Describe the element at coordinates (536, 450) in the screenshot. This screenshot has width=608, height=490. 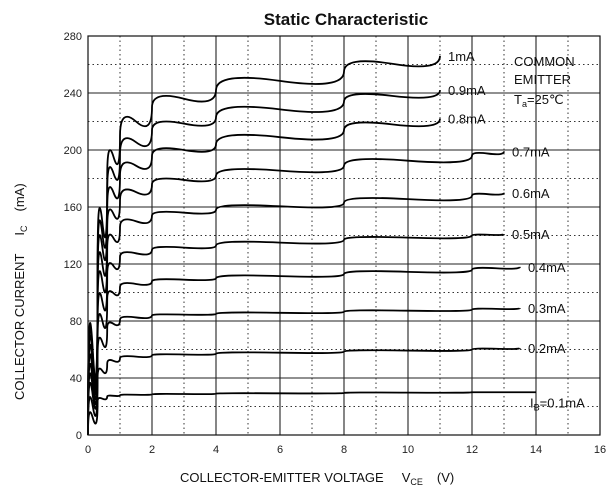
I see `x-tick-label: 14` at that location.